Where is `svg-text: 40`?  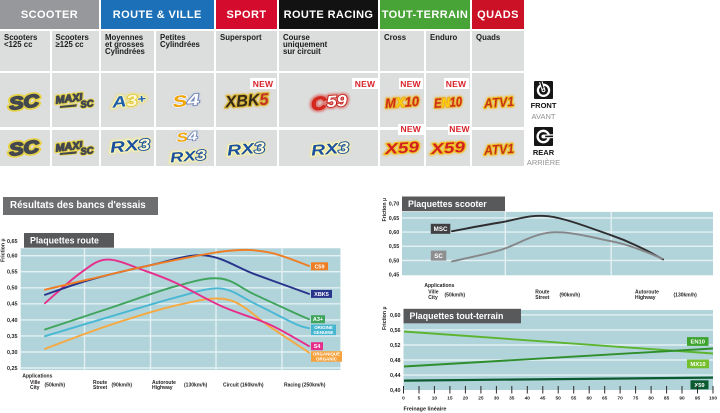
svg-text: 40 is located at coordinates (528, 399).